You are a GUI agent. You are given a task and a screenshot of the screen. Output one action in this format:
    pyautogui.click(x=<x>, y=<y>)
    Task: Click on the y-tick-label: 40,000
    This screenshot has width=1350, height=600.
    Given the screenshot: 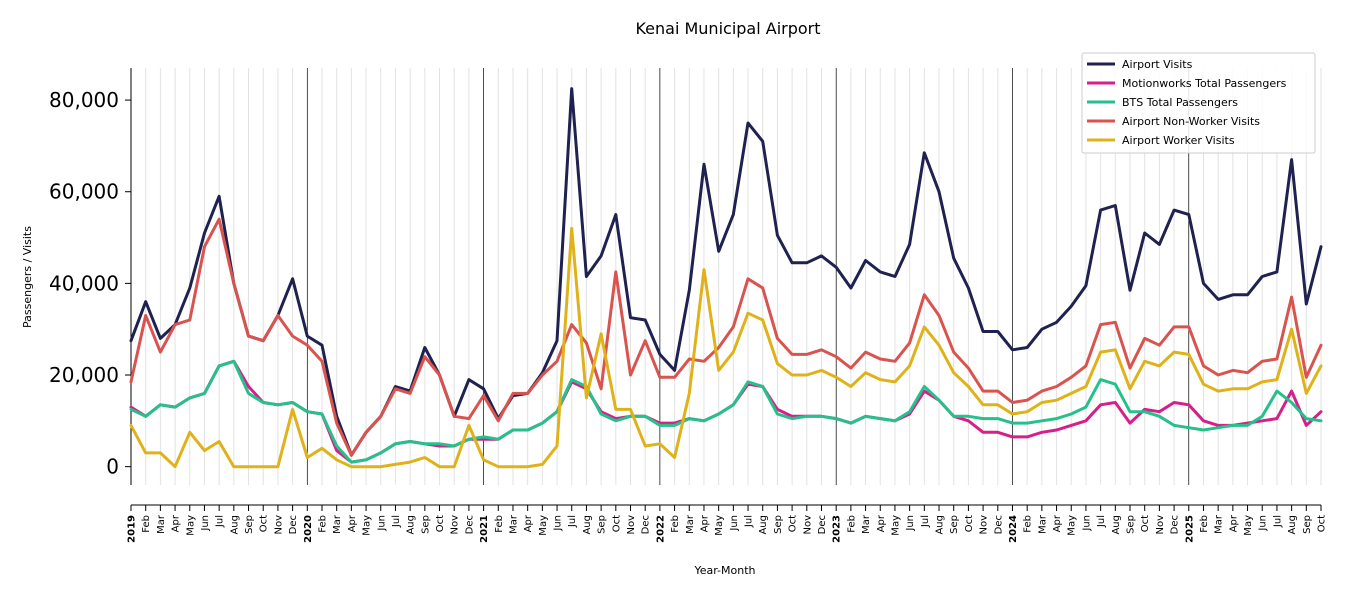 What is the action you would take?
    pyautogui.click(x=84, y=283)
    